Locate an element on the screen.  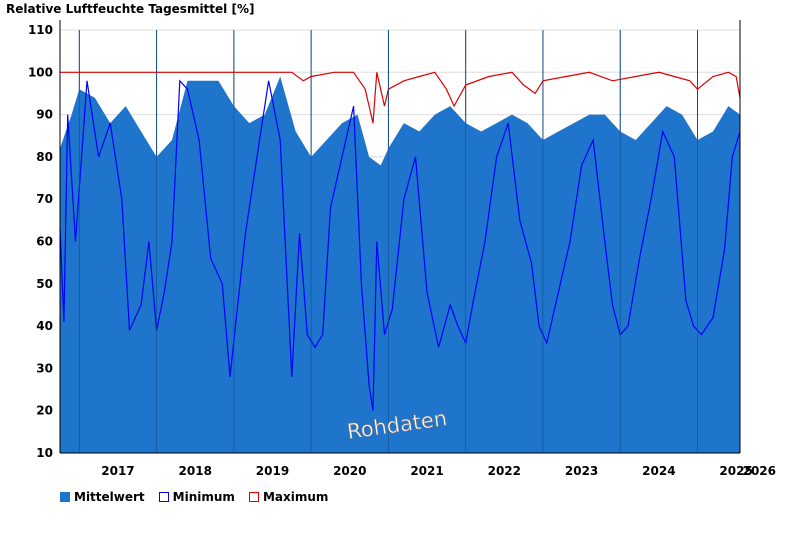
x-tick-label: 2022 is located at coordinates (504, 471).